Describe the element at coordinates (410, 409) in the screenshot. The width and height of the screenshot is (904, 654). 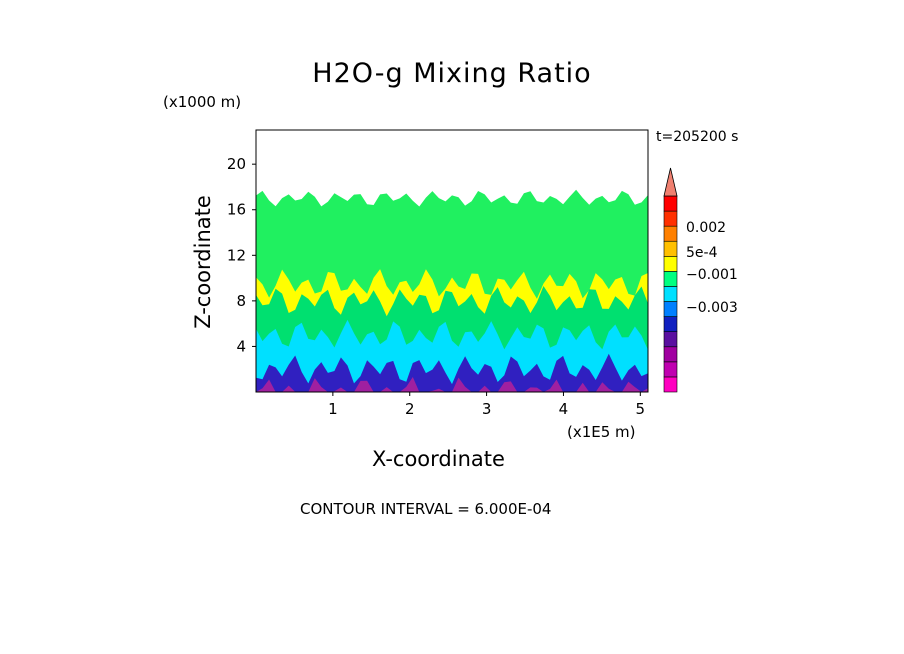
I see `x-tick-label: 2` at that location.